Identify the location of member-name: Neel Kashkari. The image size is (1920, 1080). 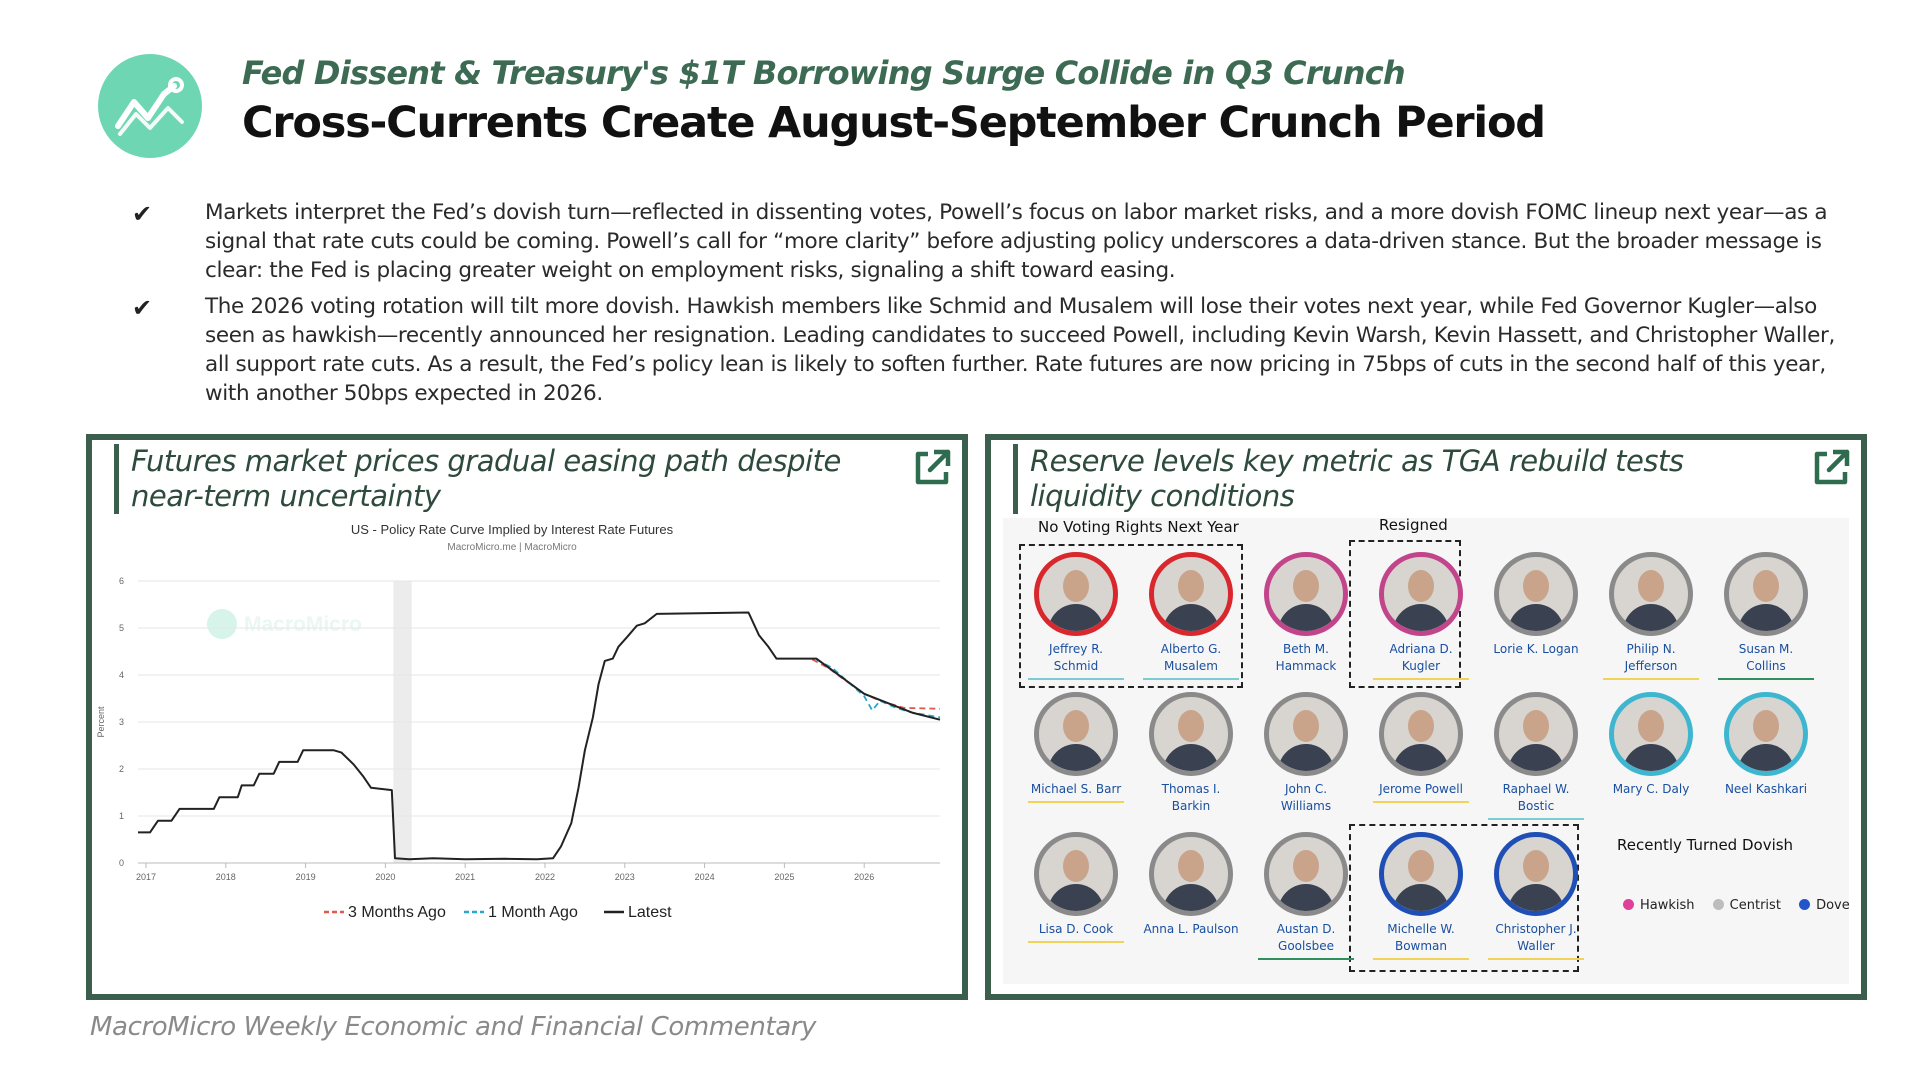
(1766, 789).